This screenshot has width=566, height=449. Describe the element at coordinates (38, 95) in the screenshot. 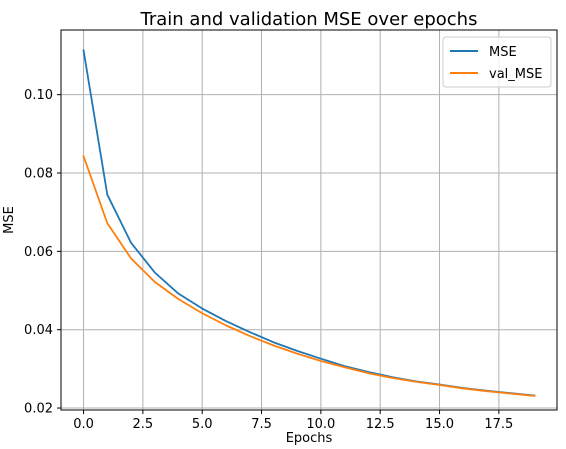

I see `y-tick-label: 0.10` at that location.